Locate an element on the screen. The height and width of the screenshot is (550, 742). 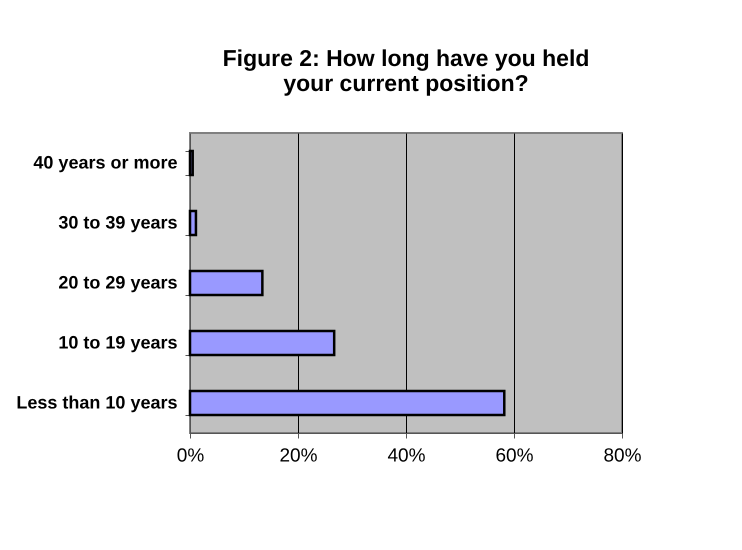
y-tick-label: 40 years or more is located at coordinates (105, 162).